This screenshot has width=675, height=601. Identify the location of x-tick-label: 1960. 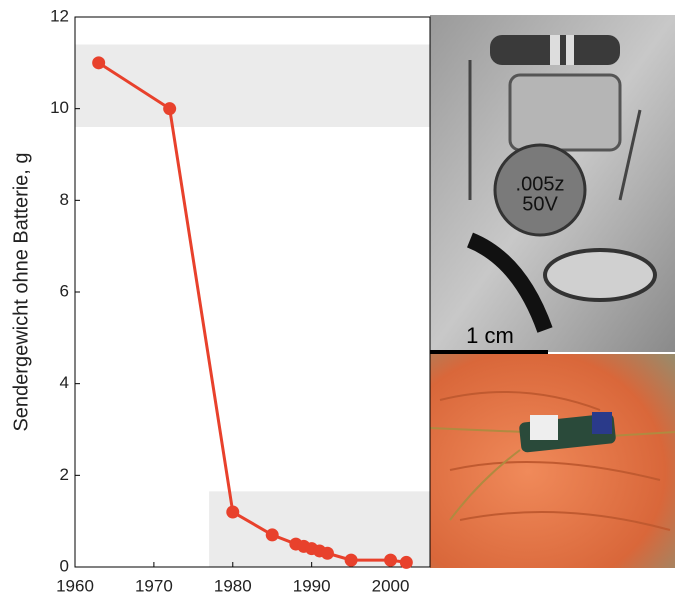
(75, 585).